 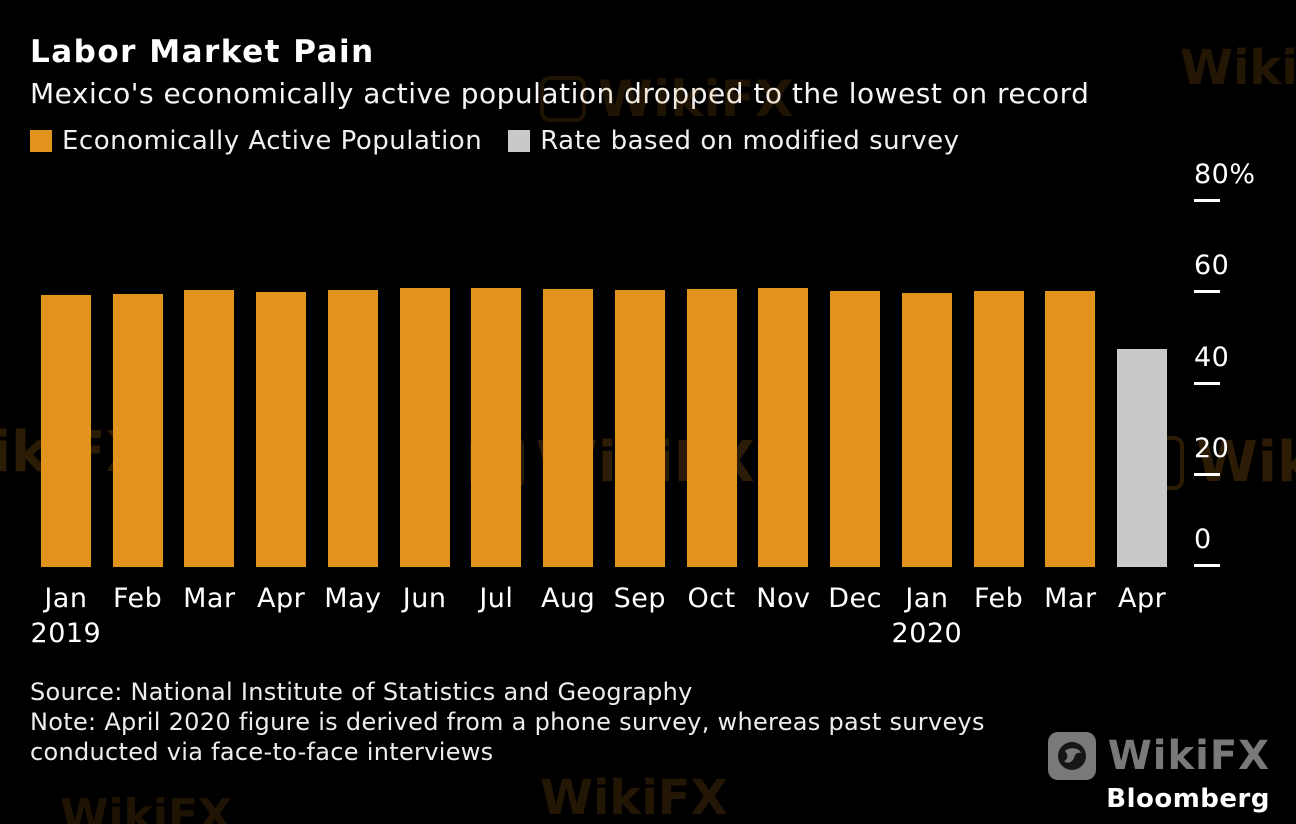 I want to click on y-tick-label: 60, so click(x=1212, y=266).